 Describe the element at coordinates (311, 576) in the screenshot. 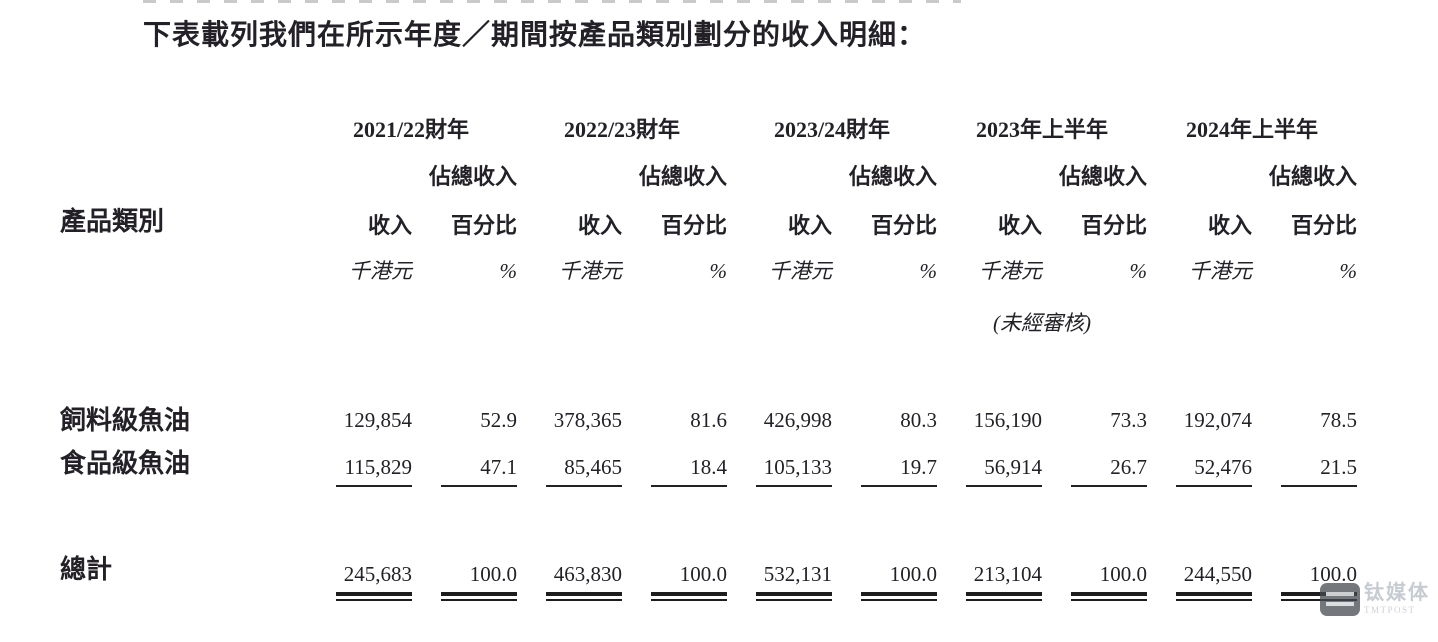

I see `value-cell: 245,683` at that location.